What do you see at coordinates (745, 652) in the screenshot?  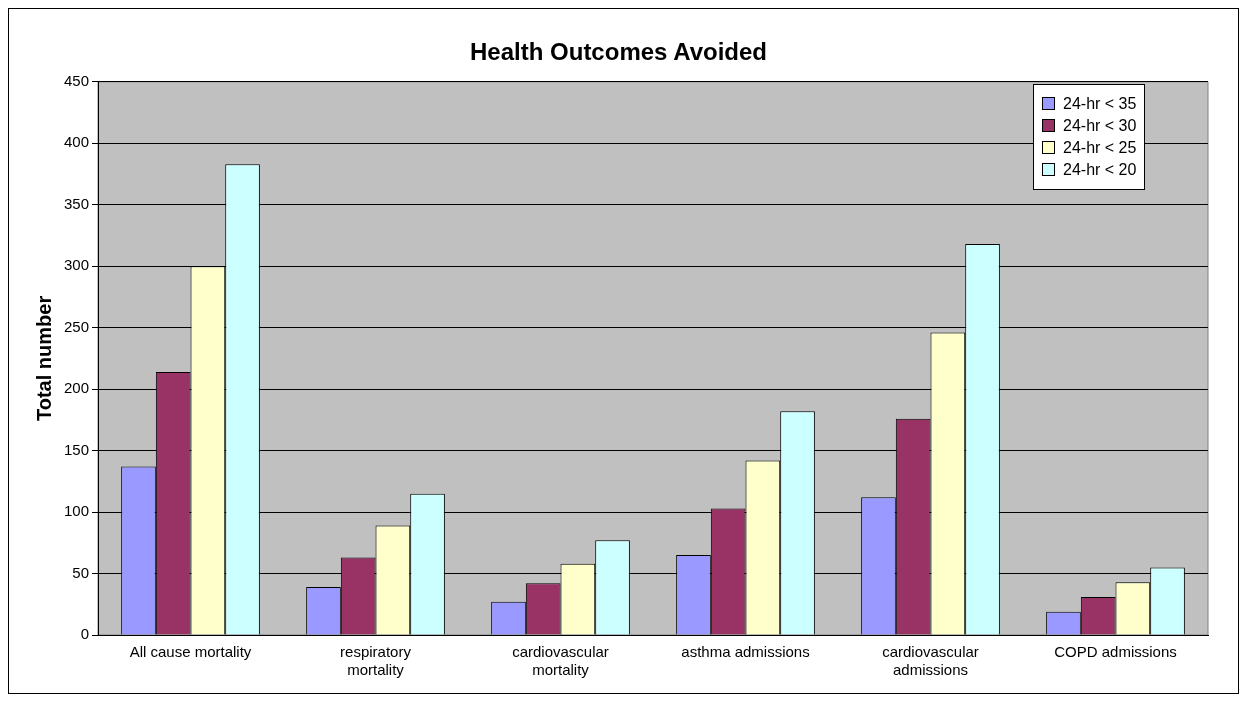 I see `x-tick-label: asthma admissions` at bounding box center [745, 652].